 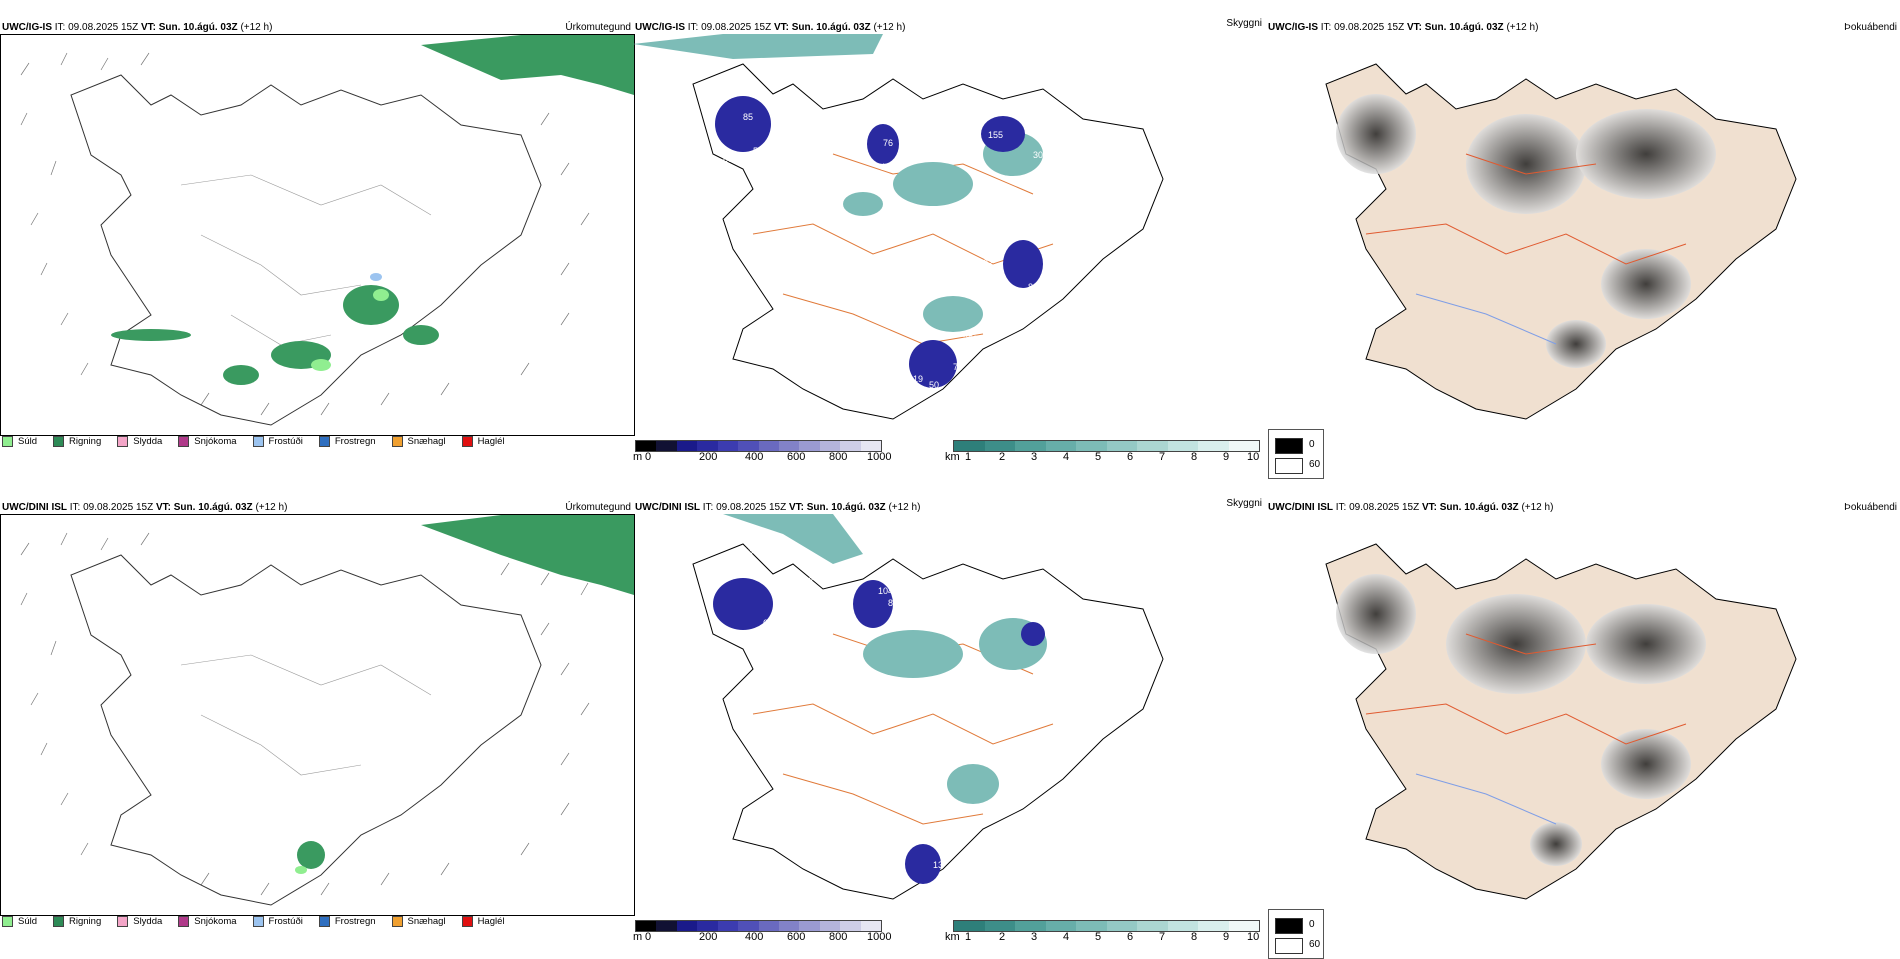 I want to click on precip-map, so click(x=317, y=235).